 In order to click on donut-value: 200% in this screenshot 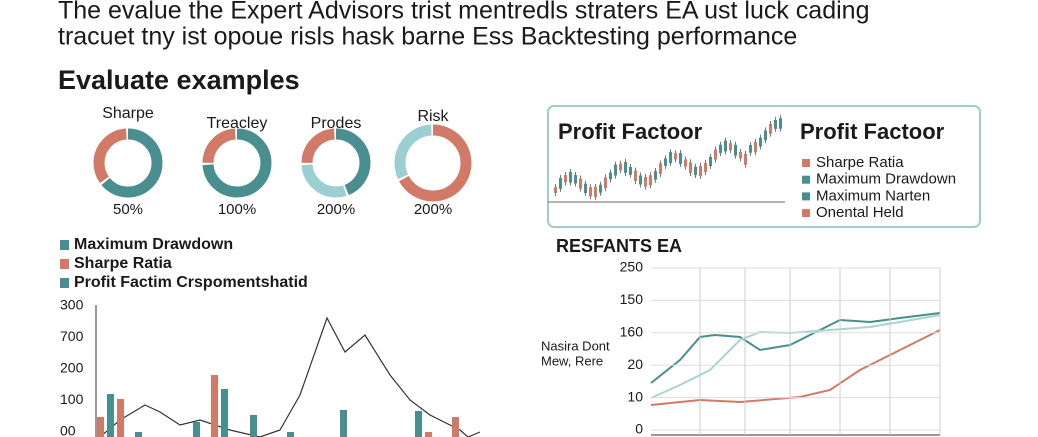, I will do `click(336, 209)`.